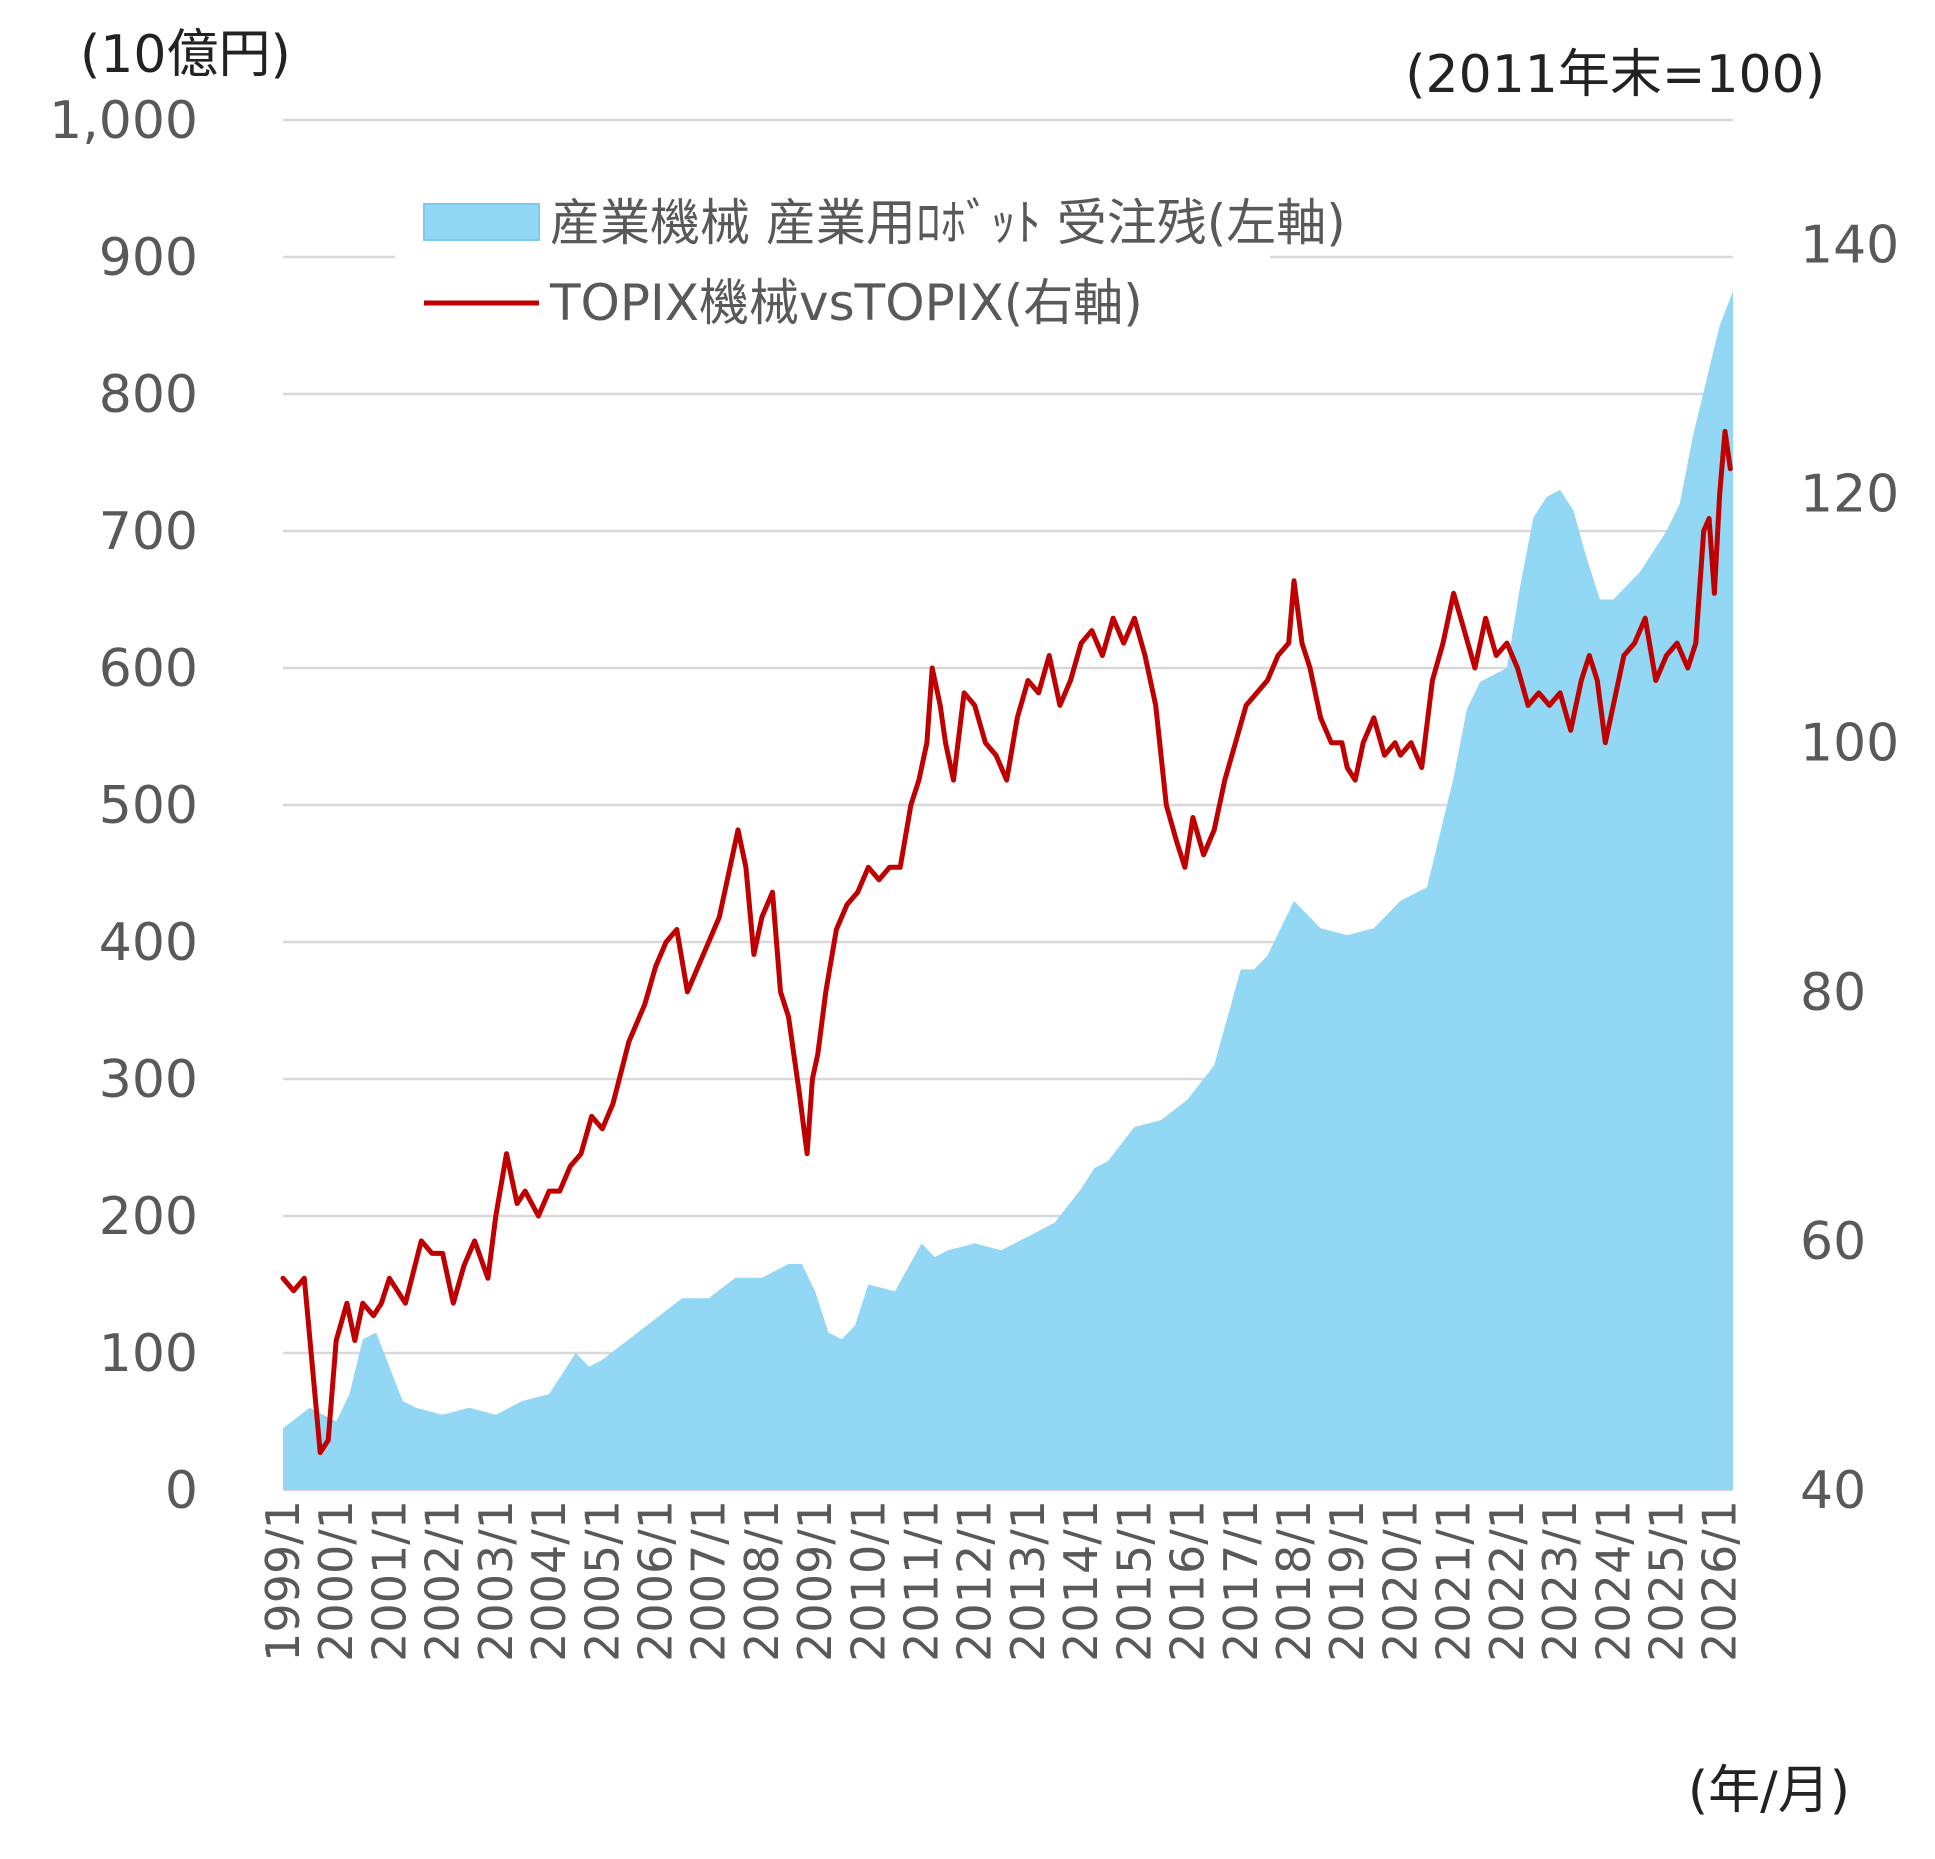 The width and height of the screenshot is (1935, 1859). I want to click on left-tick-label: 700, so click(148, 532).